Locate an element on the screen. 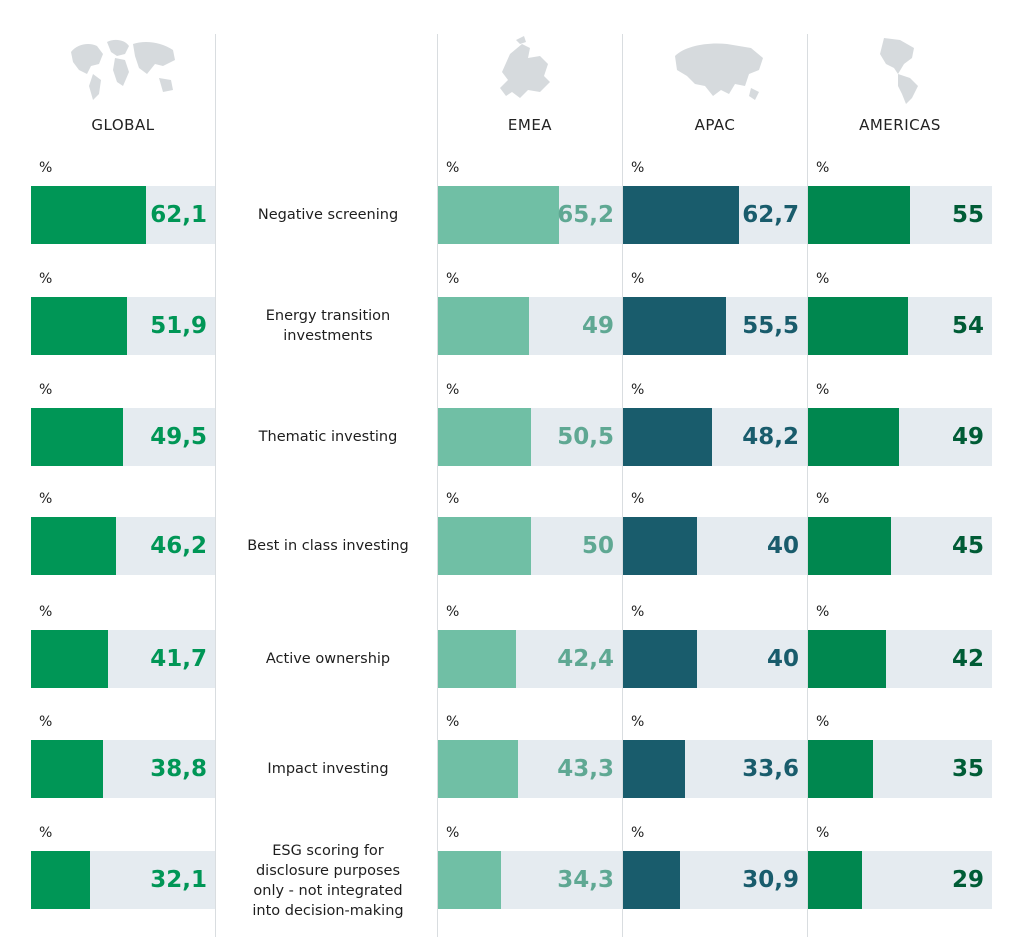 The width and height of the screenshot is (1024, 945). bar-track: 35 is located at coordinates (900, 769).